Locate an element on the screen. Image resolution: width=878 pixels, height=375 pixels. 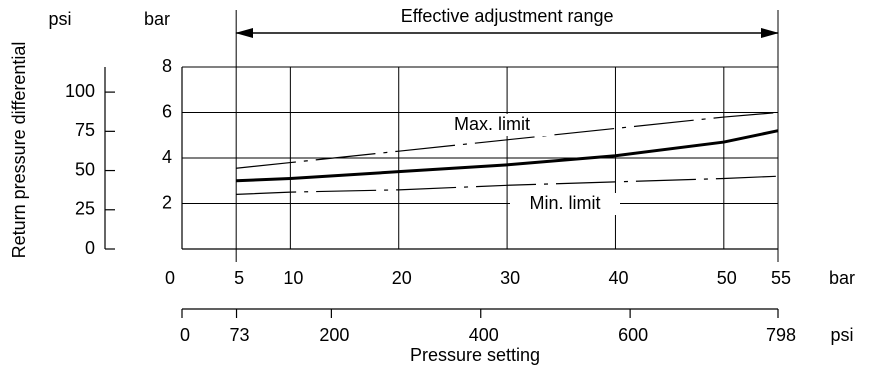
x-unit: bar is located at coordinates (842, 278).